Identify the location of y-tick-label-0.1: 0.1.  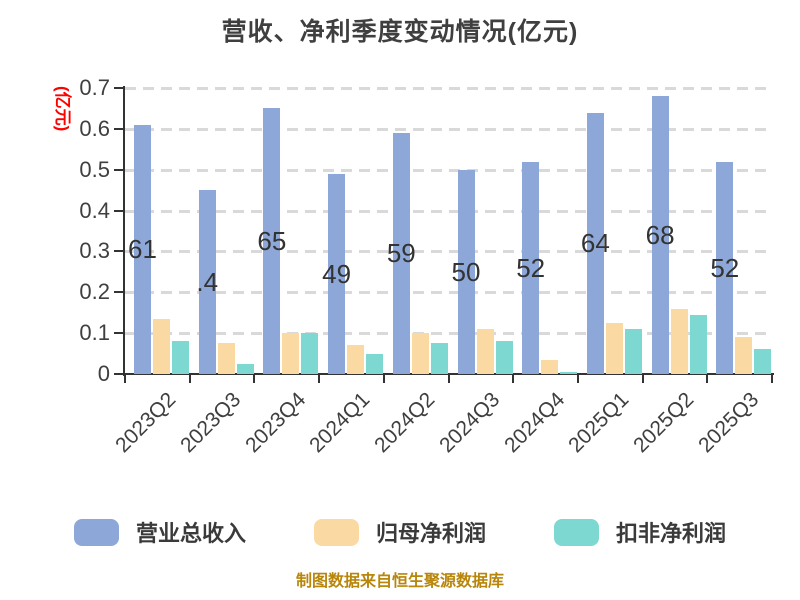
(94, 333).